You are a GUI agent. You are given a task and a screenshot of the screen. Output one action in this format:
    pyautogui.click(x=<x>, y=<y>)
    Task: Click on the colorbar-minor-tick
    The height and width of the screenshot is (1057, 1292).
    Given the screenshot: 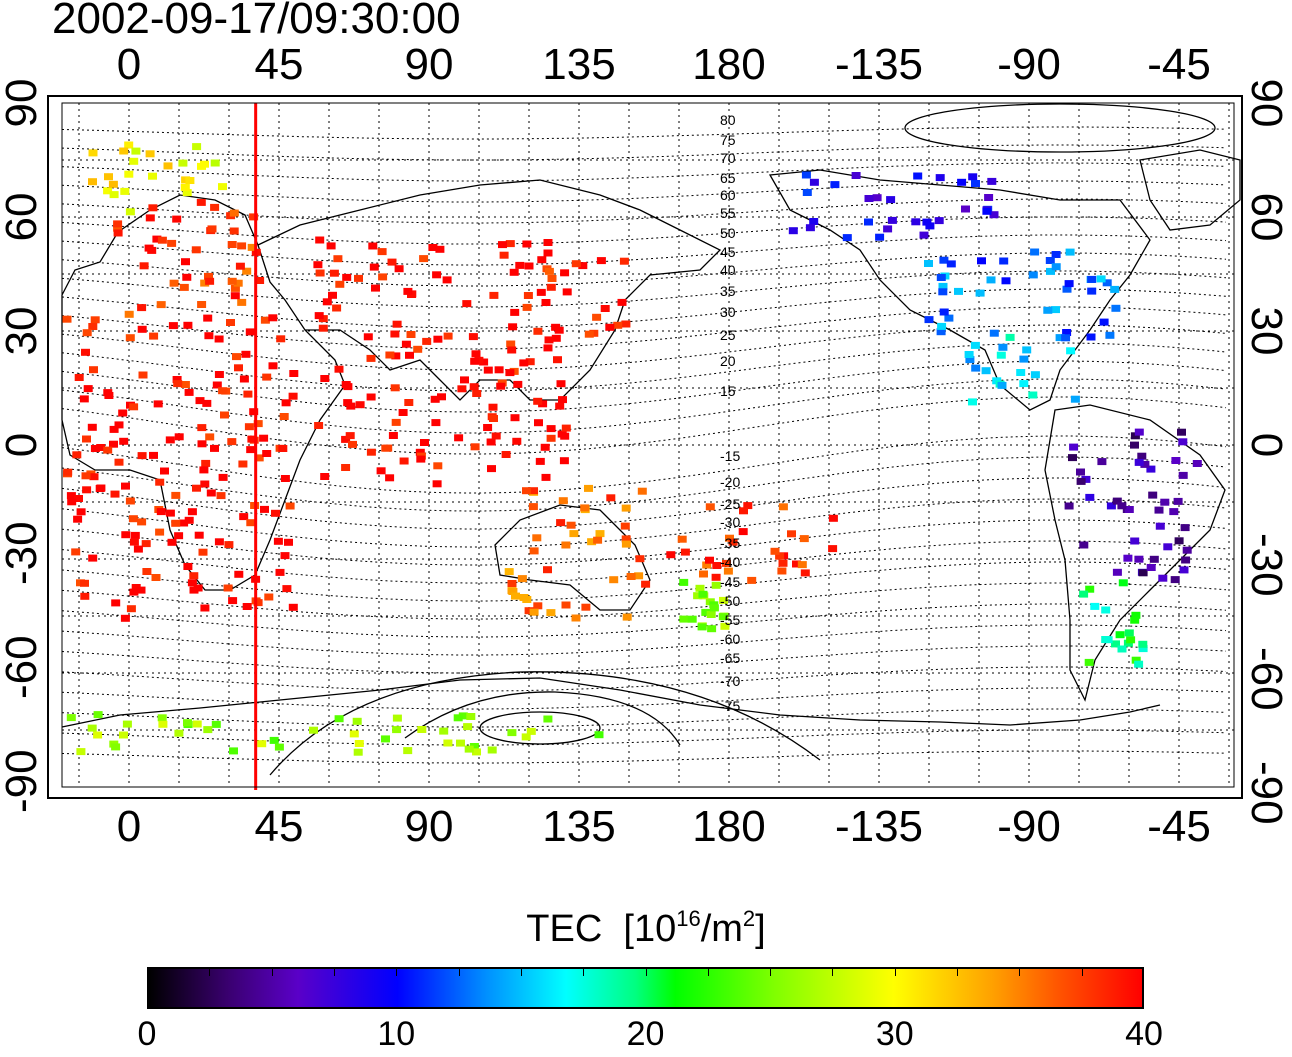 What is the action you would take?
    pyautogui.click(x=1020, y=971)
    